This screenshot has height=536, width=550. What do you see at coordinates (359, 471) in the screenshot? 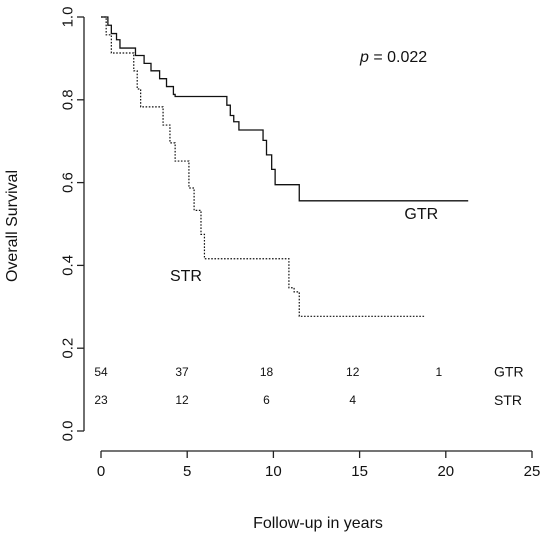
I see `x-tick-label: 15` at bounding box center [359, 471].